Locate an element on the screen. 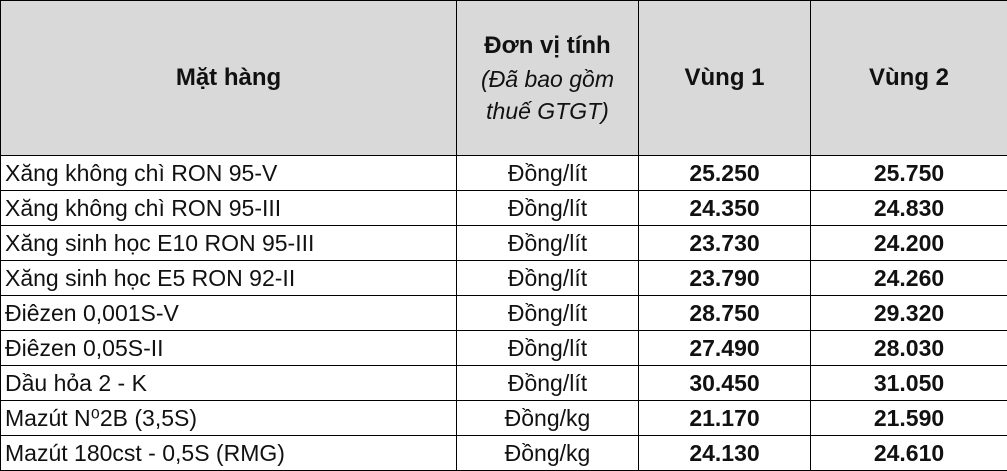  header-cell: Vùng 1 is located at coordinates (724, 78).